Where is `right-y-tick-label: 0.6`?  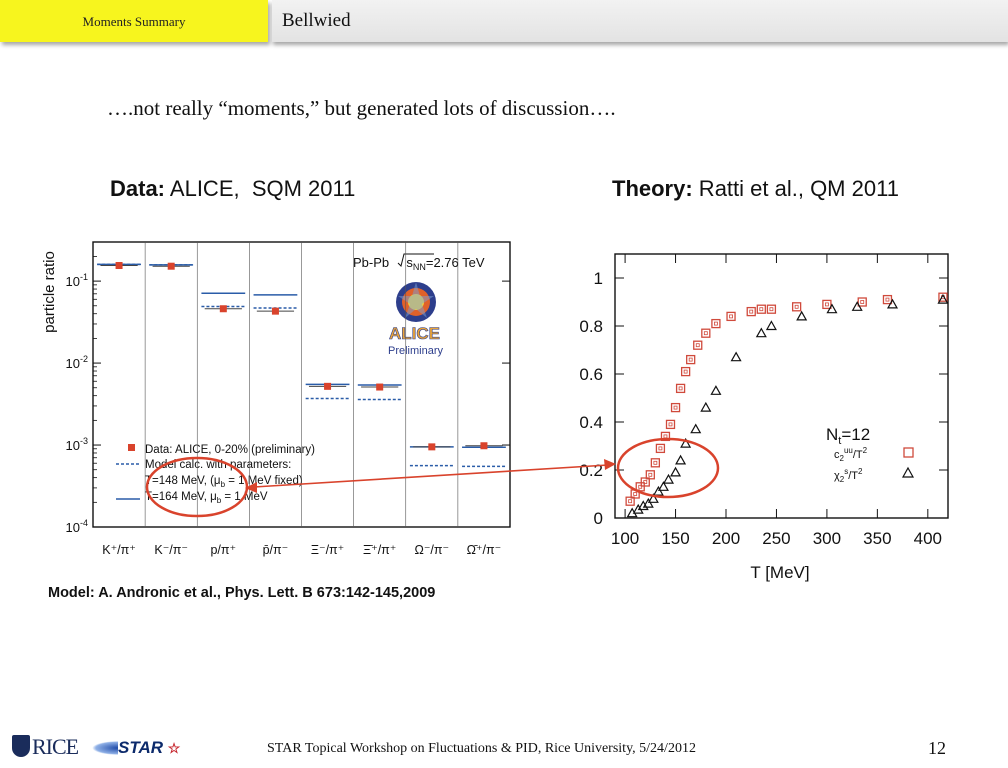
right-y-tick-label: 0.6 is located at coordinates (591, 374).